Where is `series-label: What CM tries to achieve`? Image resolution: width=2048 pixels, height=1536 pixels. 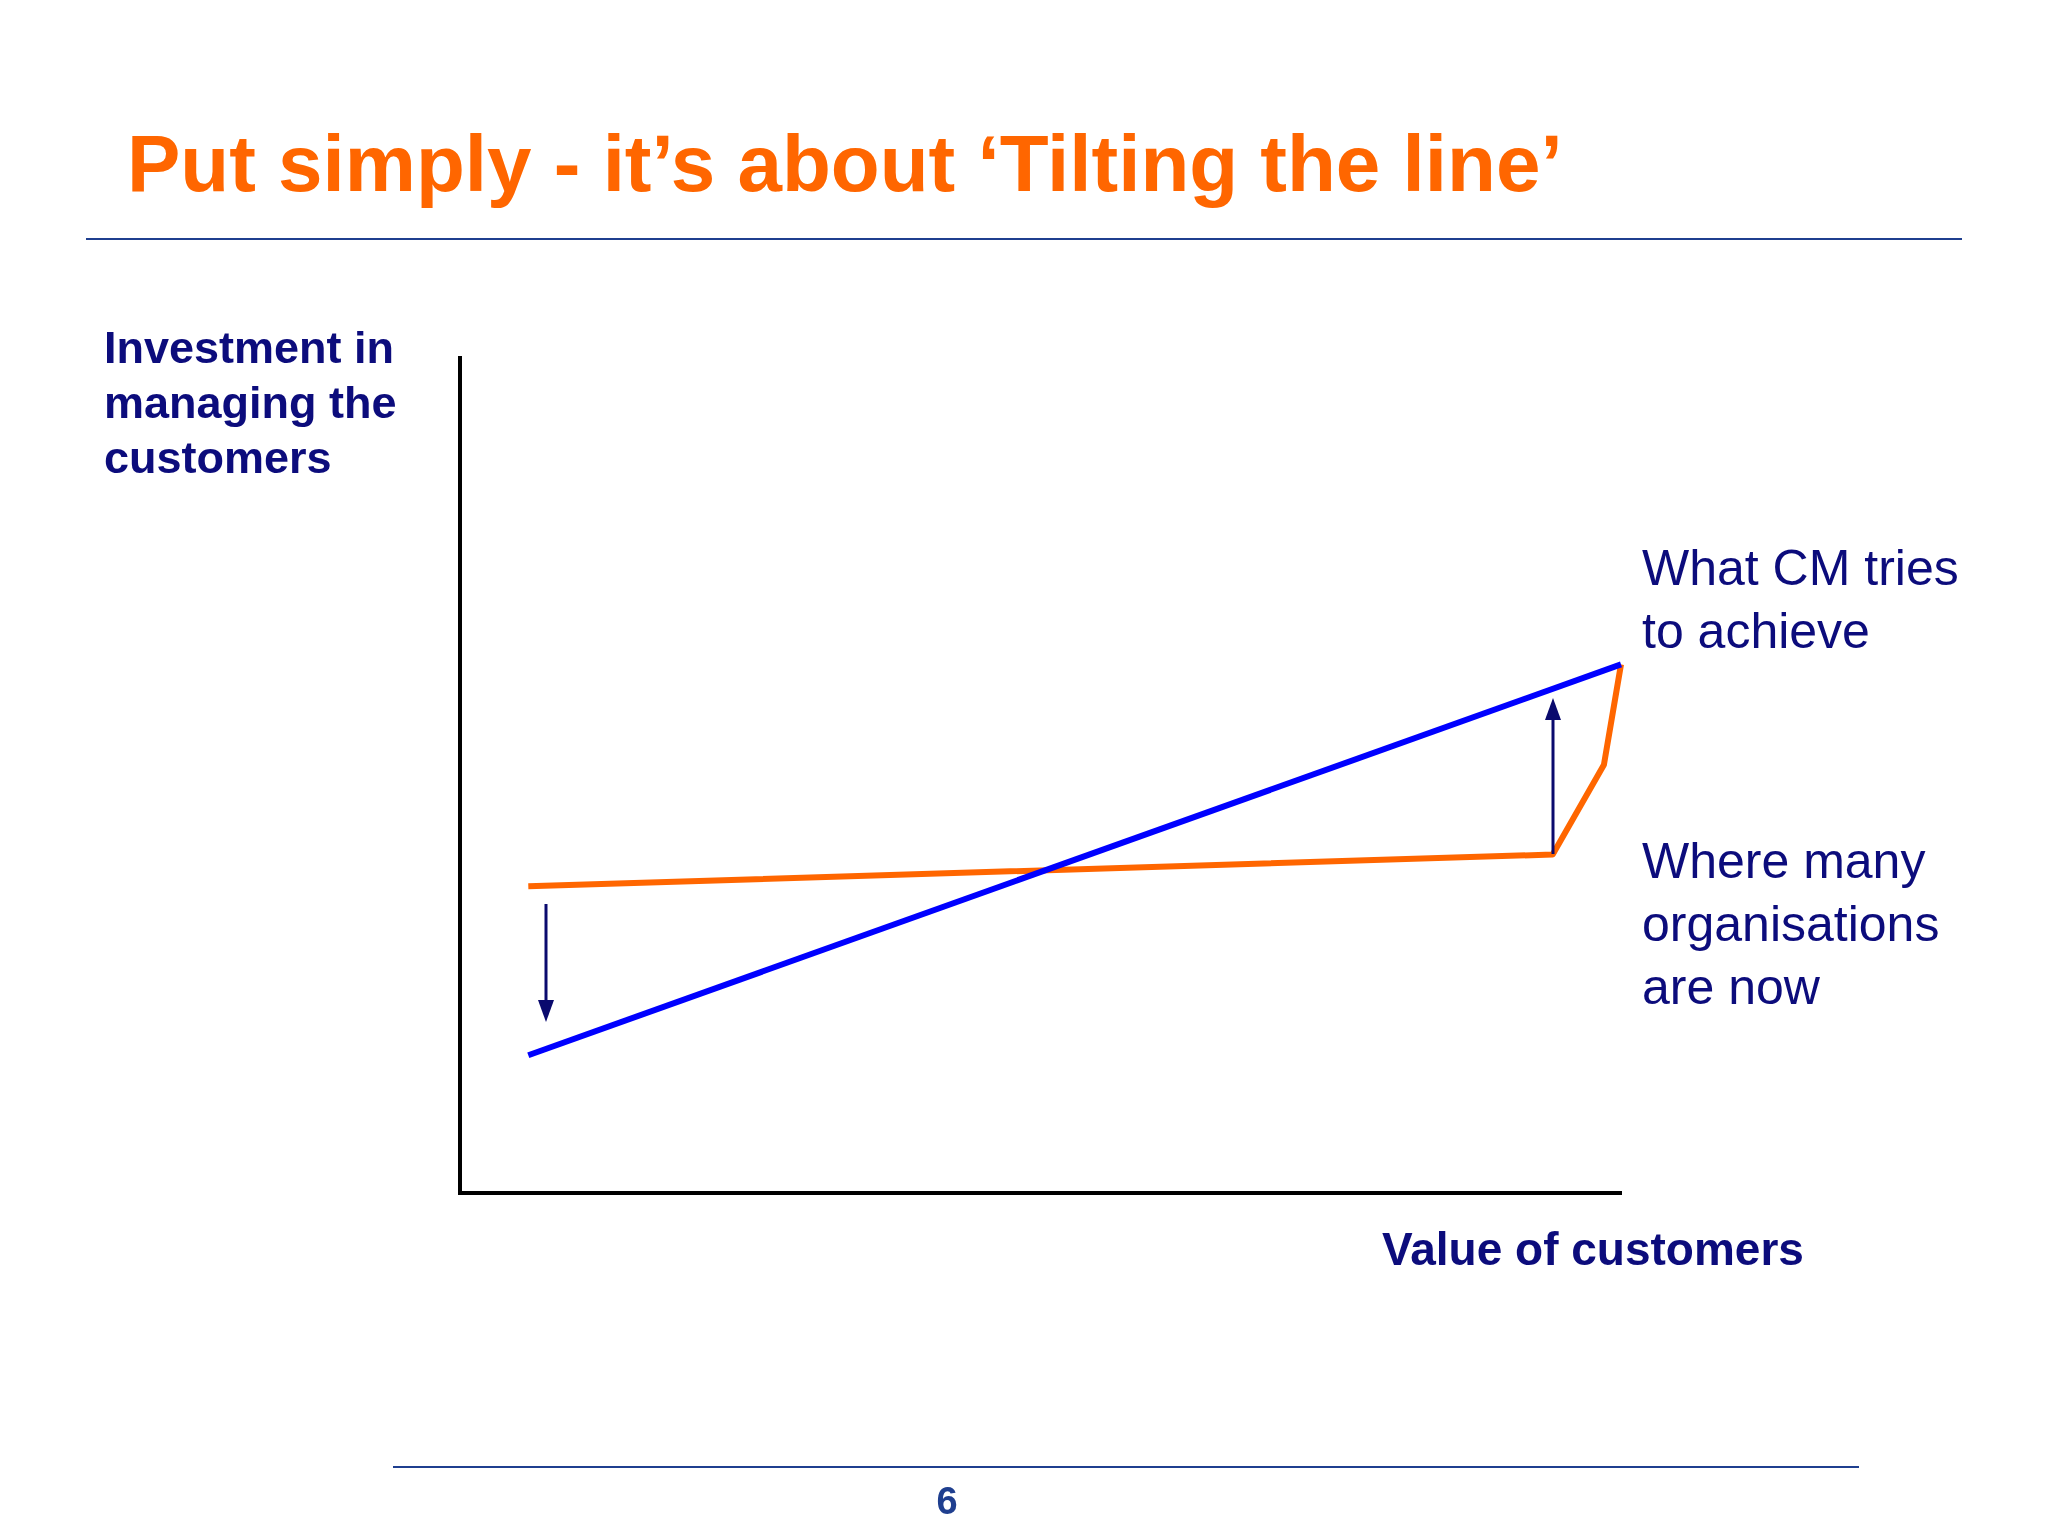 series-label: What CM tries to achieve is located at coordinates (1800, 600).